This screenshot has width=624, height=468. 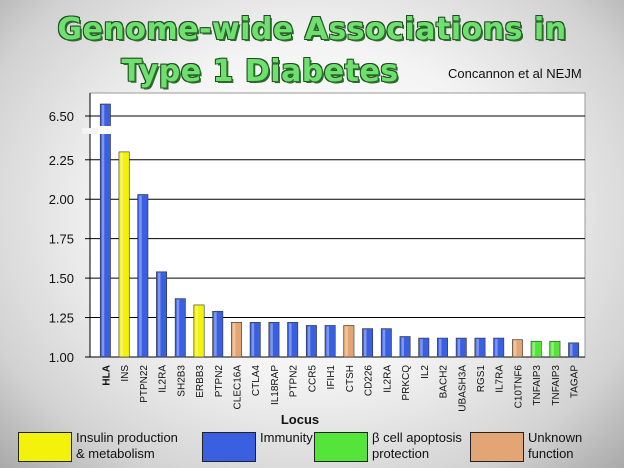 What do you see at coordinates (275, 385) in the screenshot?
I see `x-tick-label: IL18RAP` at bounding box center [275, 385].